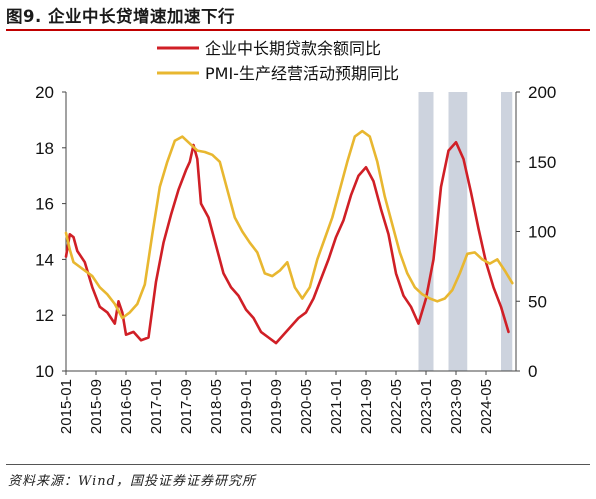 This screenshot has width=596, height=499. I want to click on left-tick-label: 12, so click(44, 315).